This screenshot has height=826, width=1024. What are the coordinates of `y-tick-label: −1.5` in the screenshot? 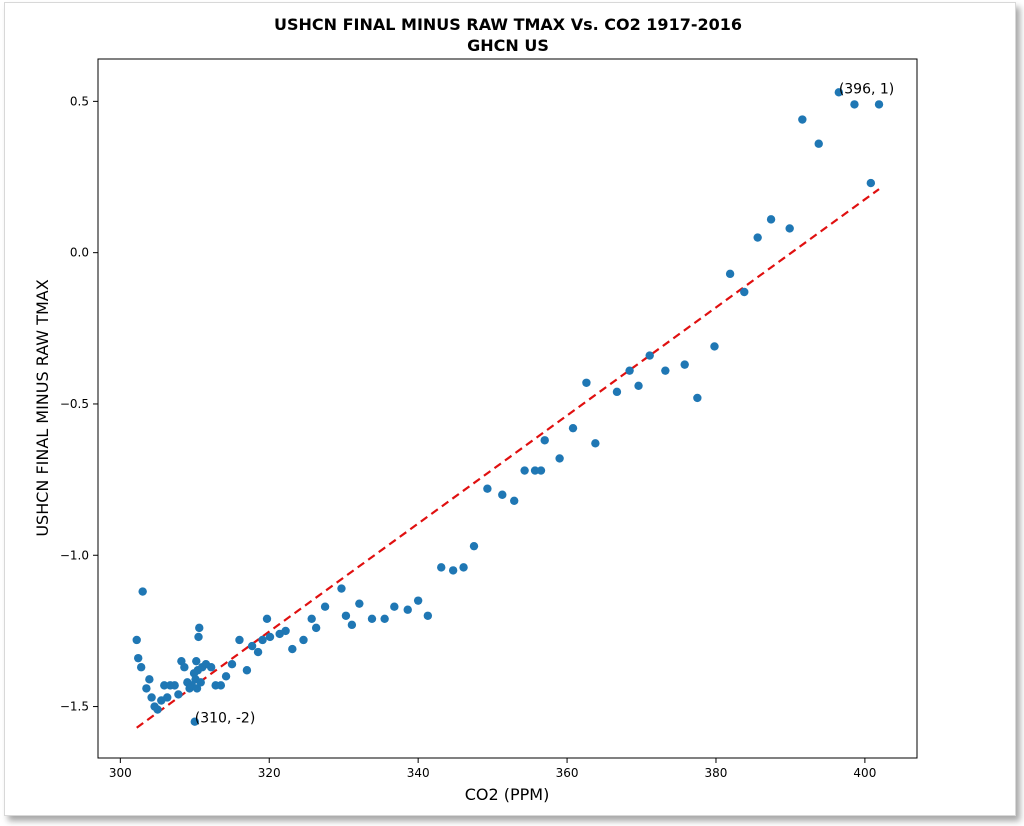 It's located at (74, 707).